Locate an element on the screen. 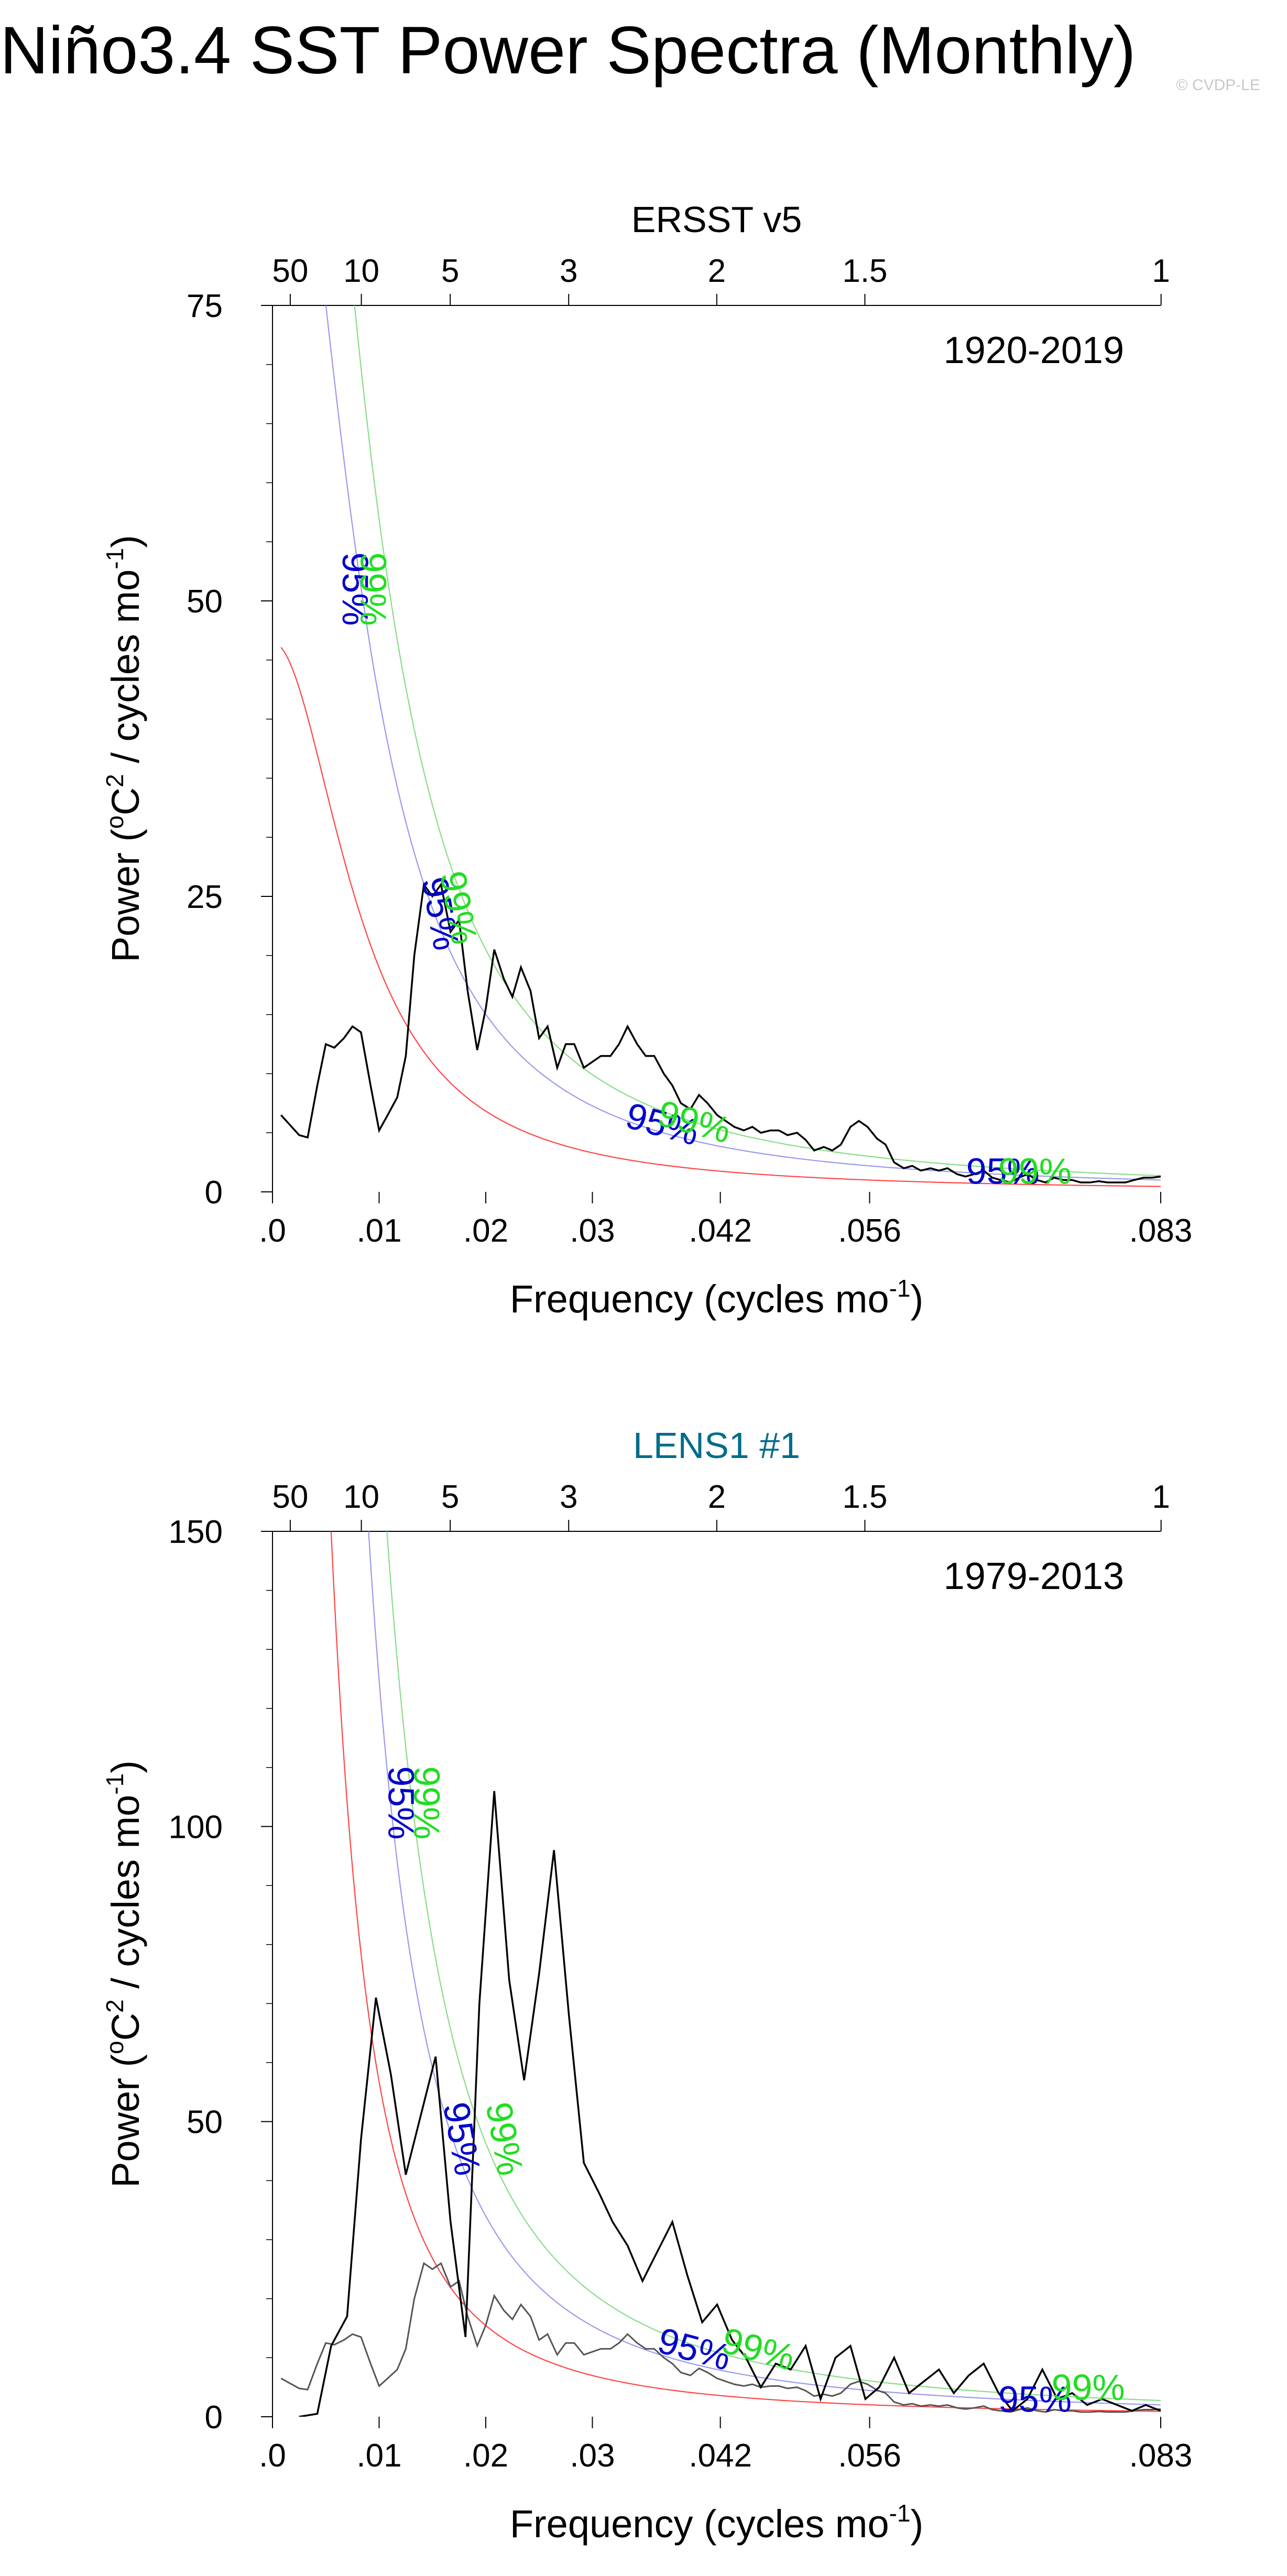 This screenshot has height=2576, width=1287. panel-title: LENS1 #1 is located at coordinates (716, 1445).